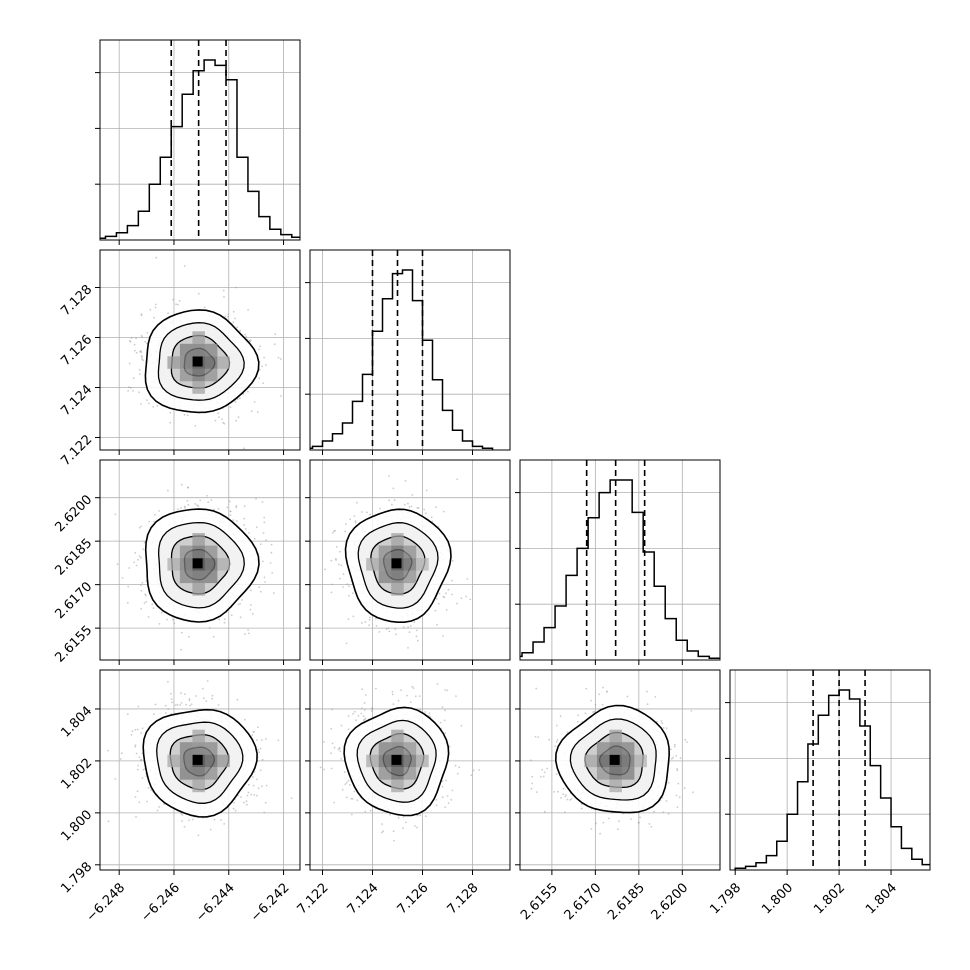 This screenshot has height=970, width=970. Describe the element at coordinates (413, 898) in the screenshot. I see `x-tick-label: 7.126` at that location.